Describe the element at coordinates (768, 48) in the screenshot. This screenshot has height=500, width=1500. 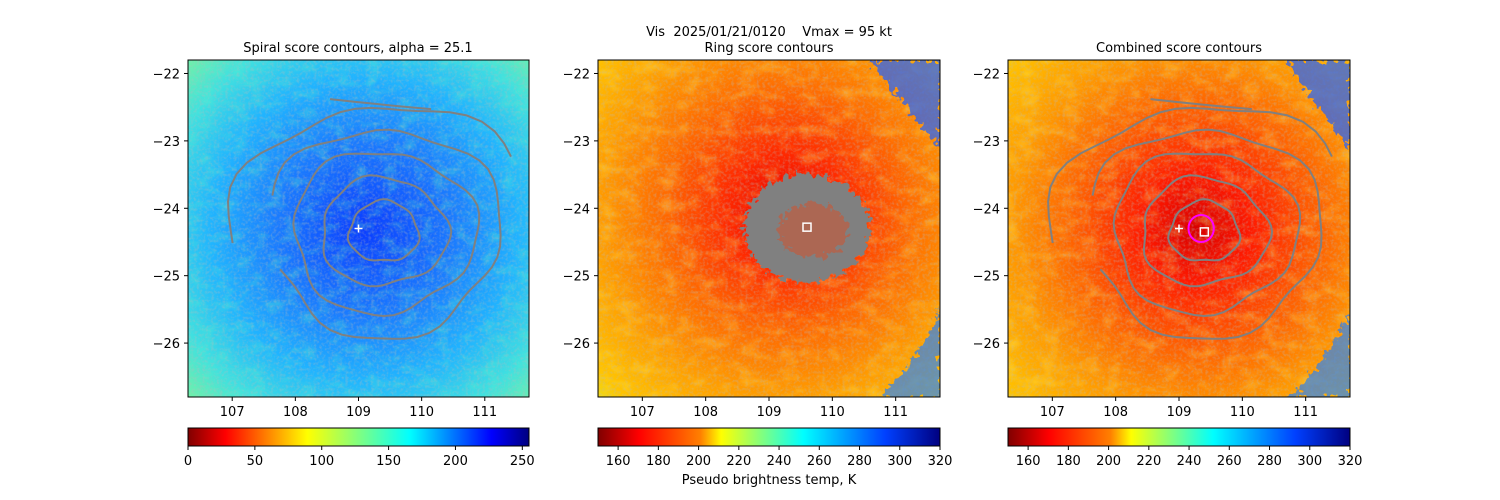
I see `ring-panel-title: Ring score contours` at that location.